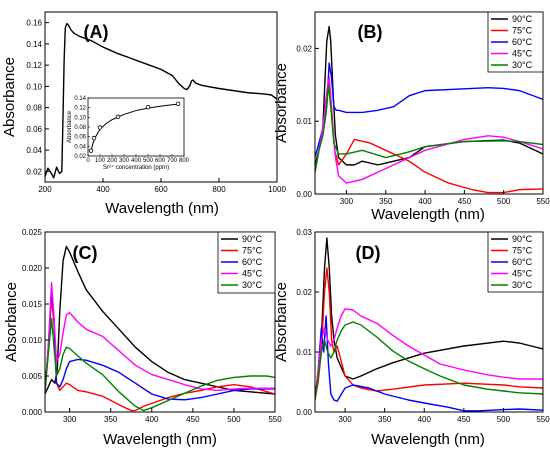 This screenshot has width=550, height=454. Describe the element at coordinates (124, 161) in the screenshot. I see `inset-x-tick-label: 300` at that location.